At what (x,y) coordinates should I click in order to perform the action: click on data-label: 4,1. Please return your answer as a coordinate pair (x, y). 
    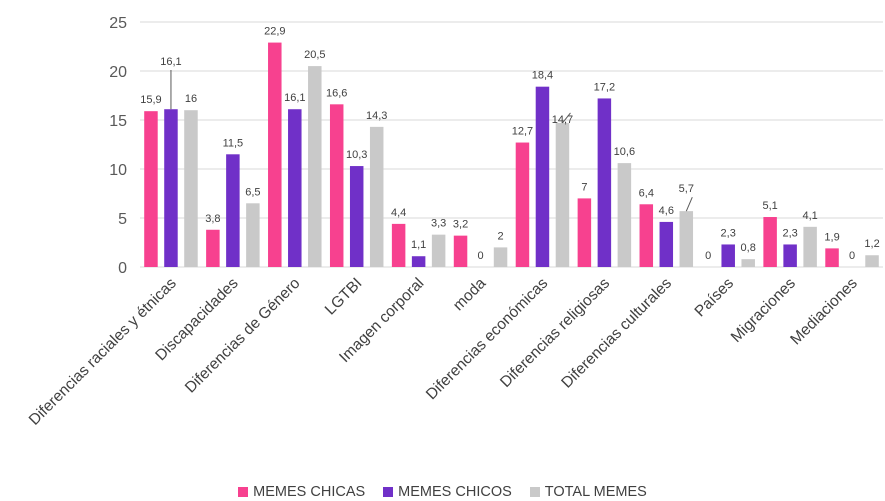
    Looking at the image, I should click on (809, 216).